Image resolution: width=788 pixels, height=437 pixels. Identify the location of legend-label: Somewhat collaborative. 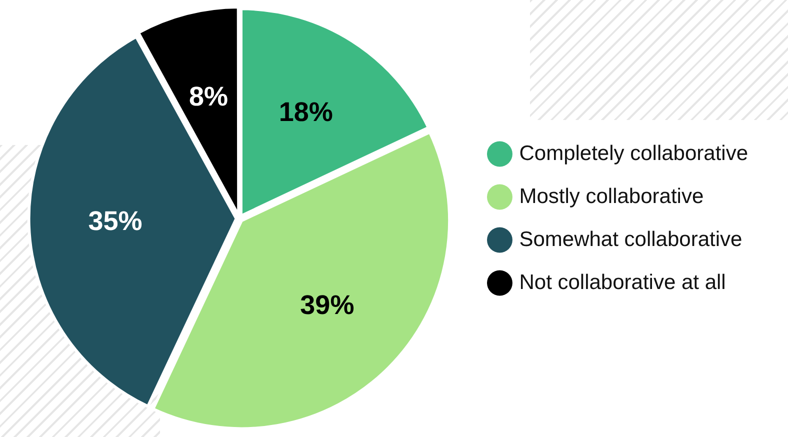
(630, 239).